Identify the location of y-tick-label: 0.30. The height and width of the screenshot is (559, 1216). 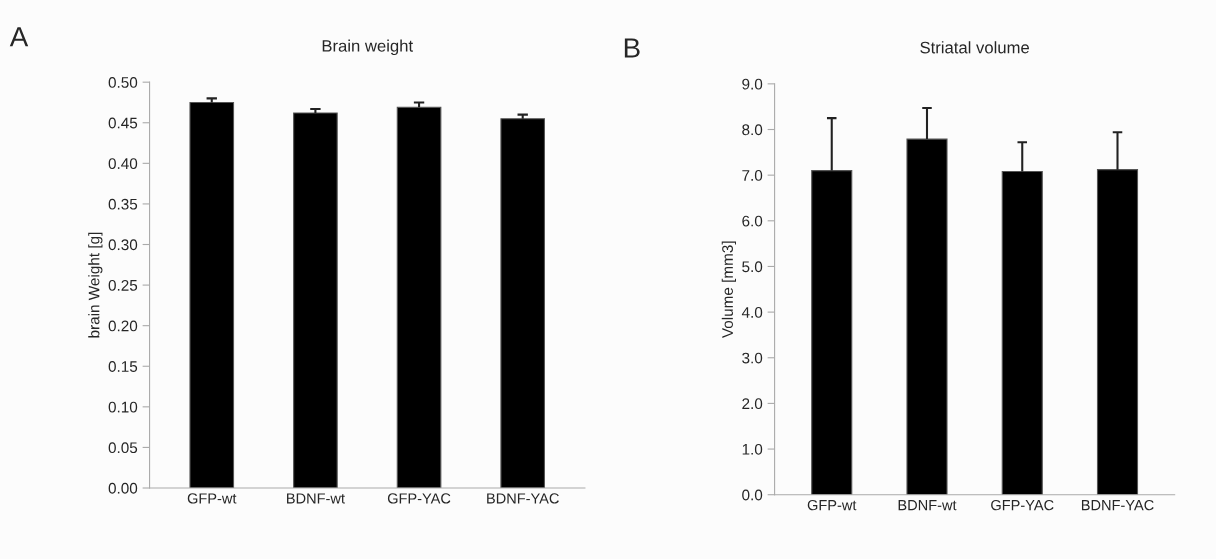
(123, 245).